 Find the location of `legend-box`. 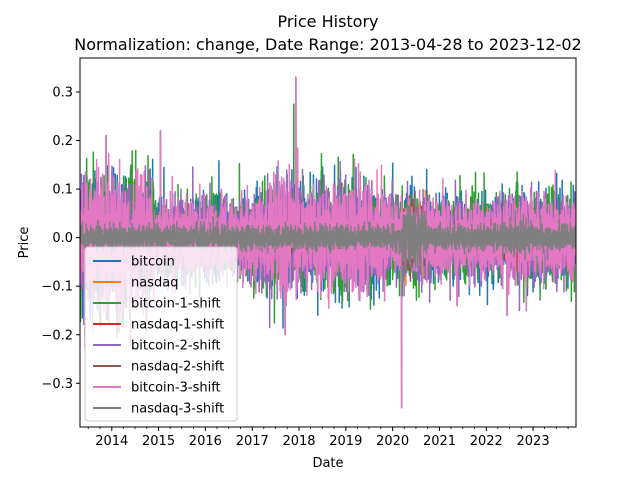

legend-box is located at coordinates (161, 334).